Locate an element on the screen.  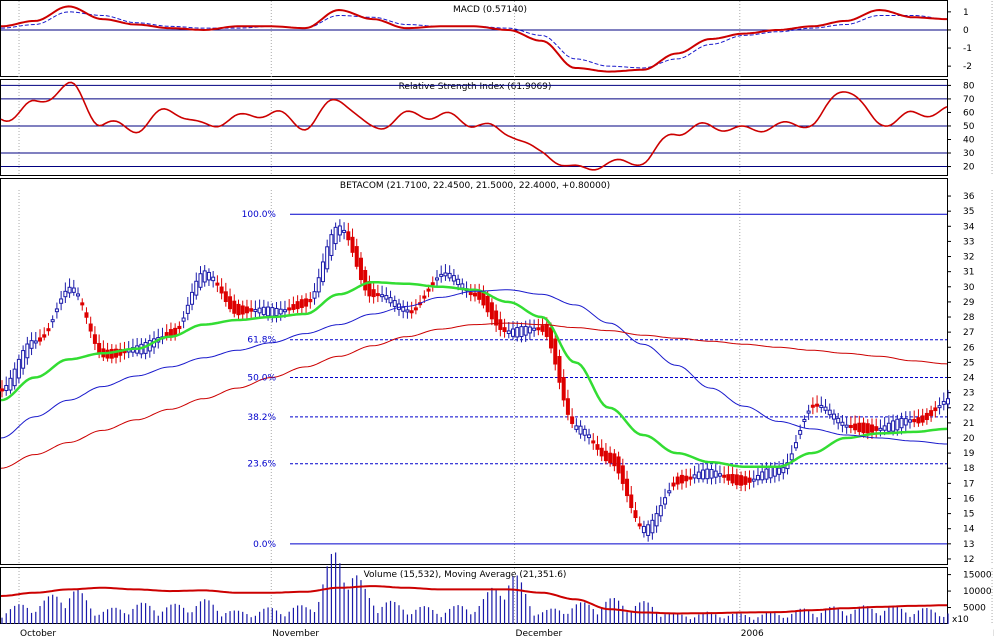
y-tick-label: 28 is located at coordinates (969, 318).